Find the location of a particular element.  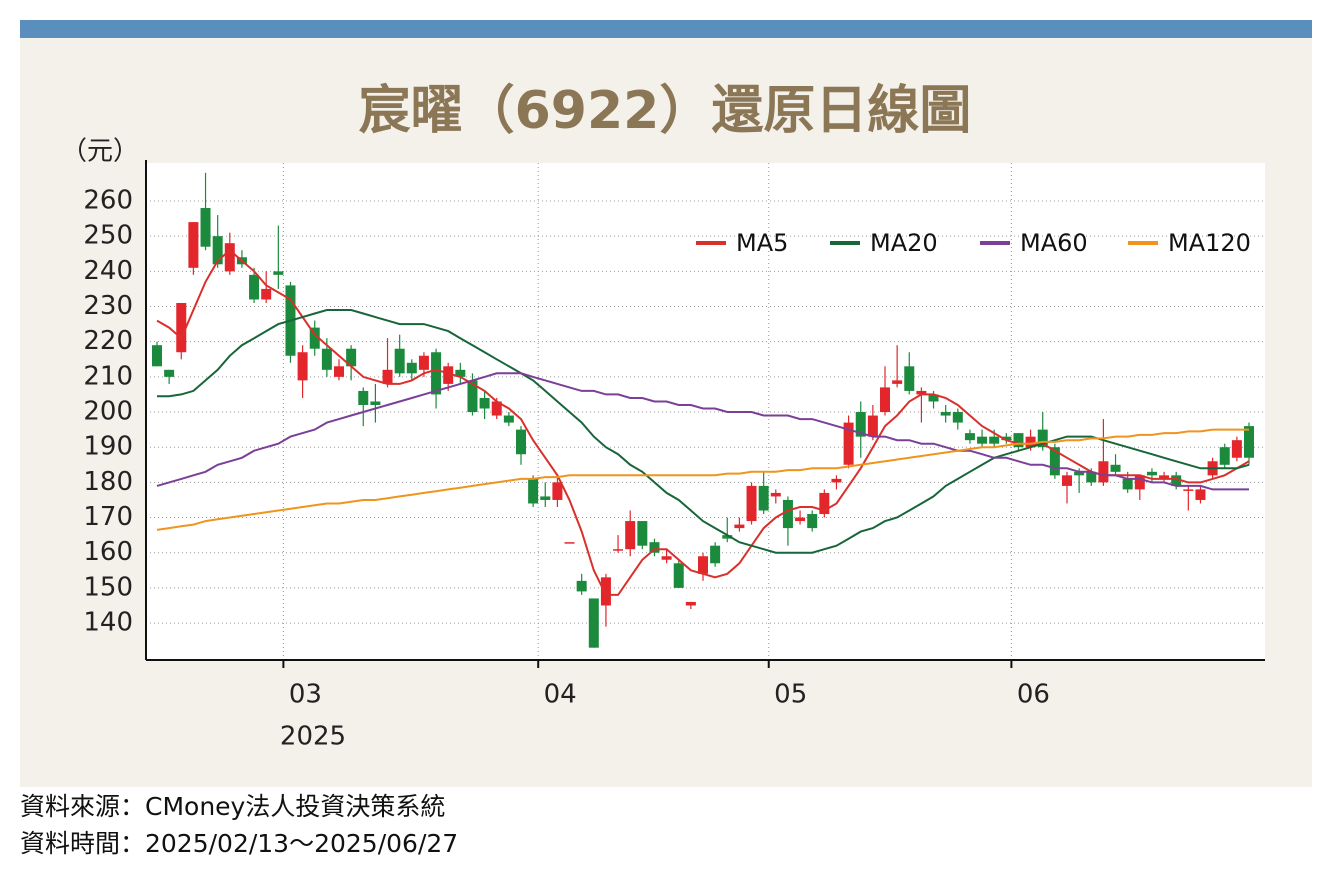

y-tick-label: 160 is located at coordinates (108, 552).